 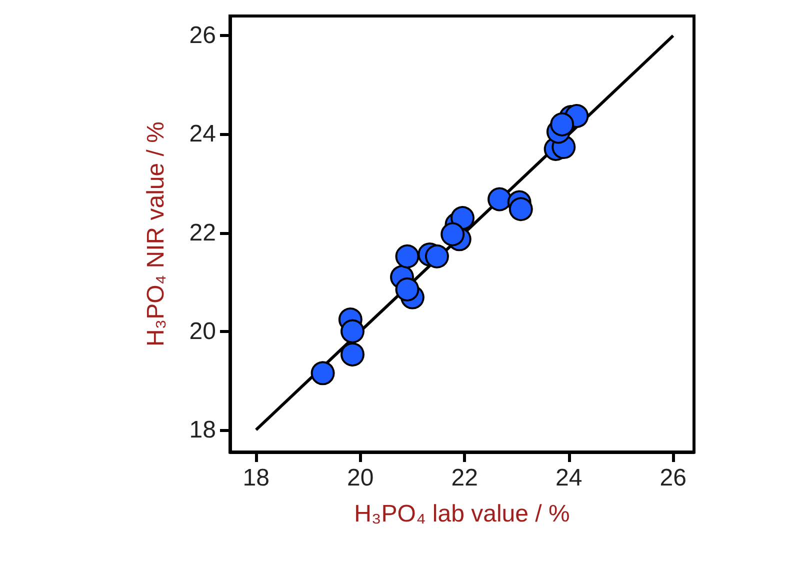 I want to click on y-tick-label: 26, so click(x=202, y=36).